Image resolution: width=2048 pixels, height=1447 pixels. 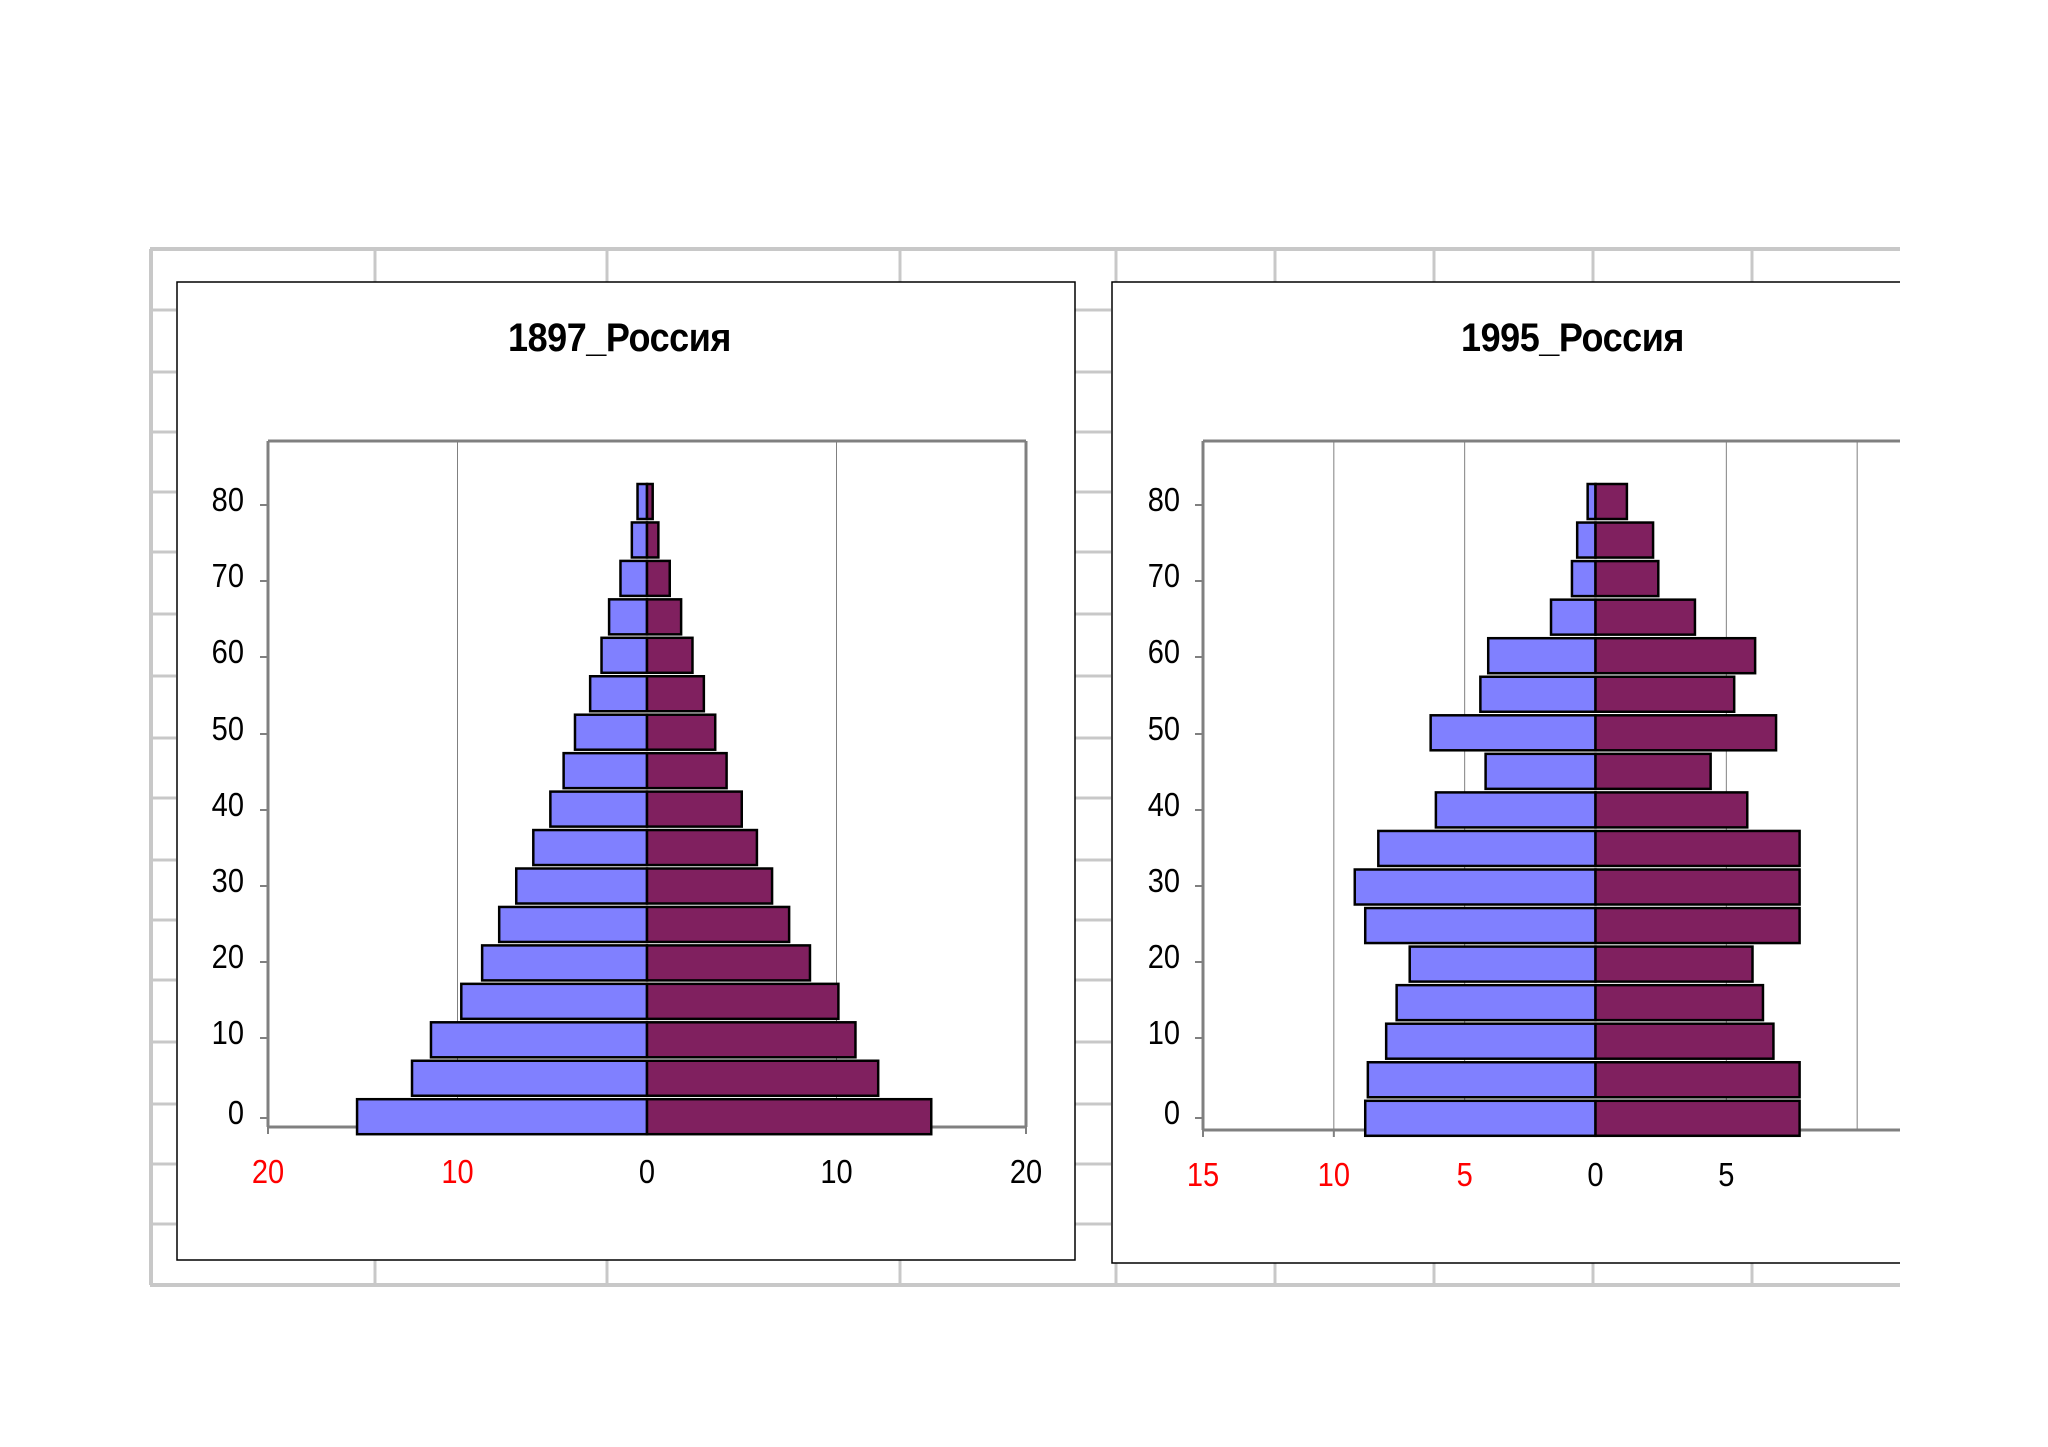 I want to click on chart-title-1995: 1995_Россия, so click(x=1572, y=338).